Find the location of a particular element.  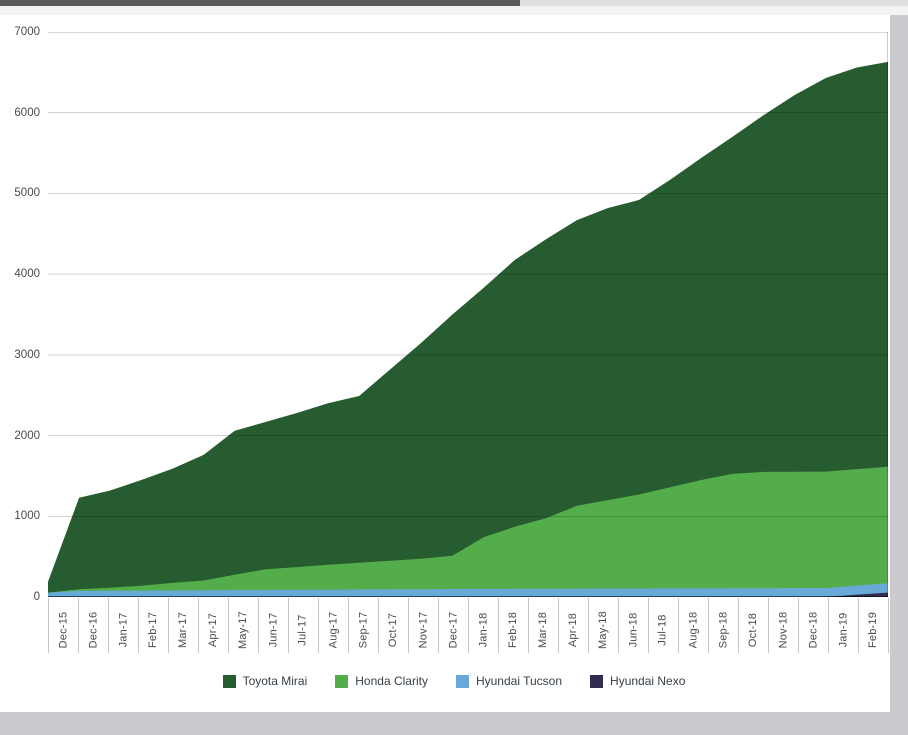

x-axis-label-dec-15: Dec-15 is located at coordinates (63, 630).